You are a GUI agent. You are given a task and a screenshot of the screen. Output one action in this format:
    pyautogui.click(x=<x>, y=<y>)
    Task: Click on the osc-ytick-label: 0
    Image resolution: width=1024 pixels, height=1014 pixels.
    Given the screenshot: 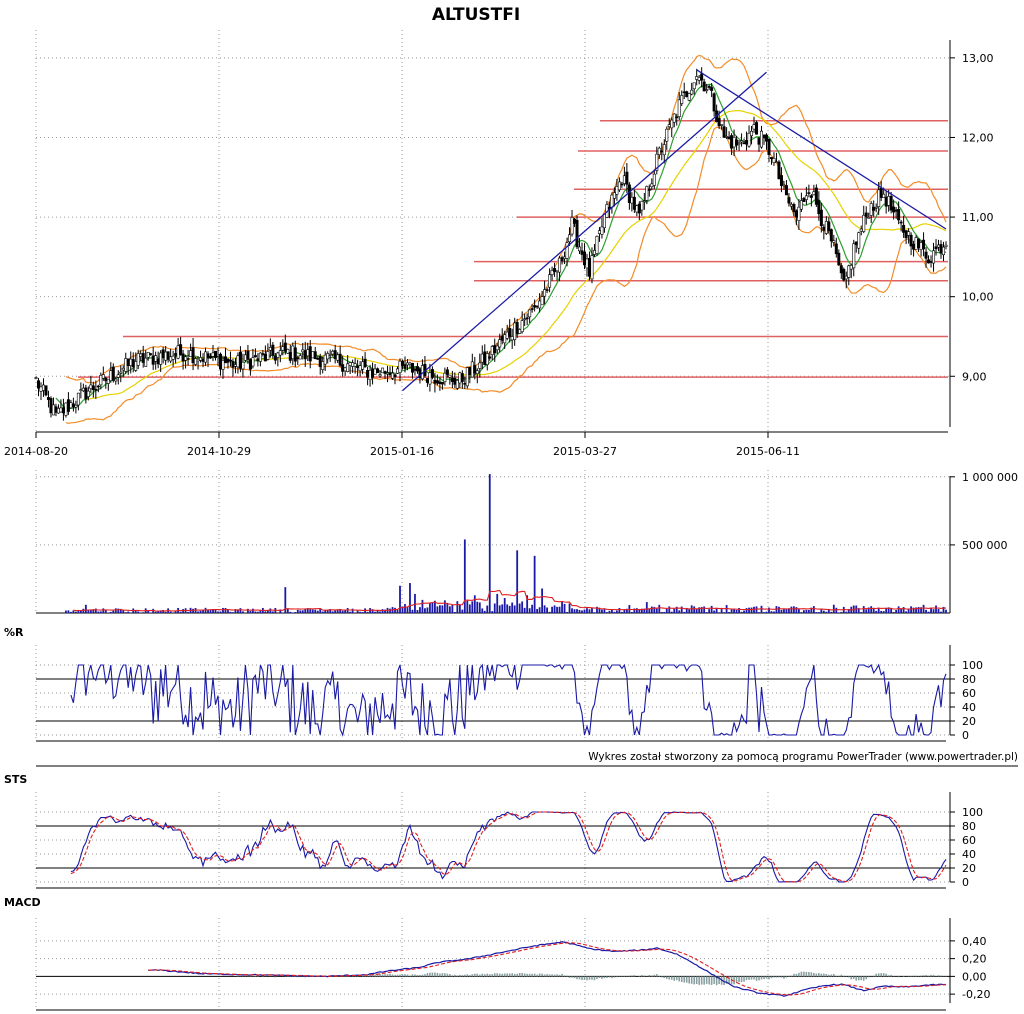 What is the action you would take?
    pyautogui.click(x=965, y=735)
    